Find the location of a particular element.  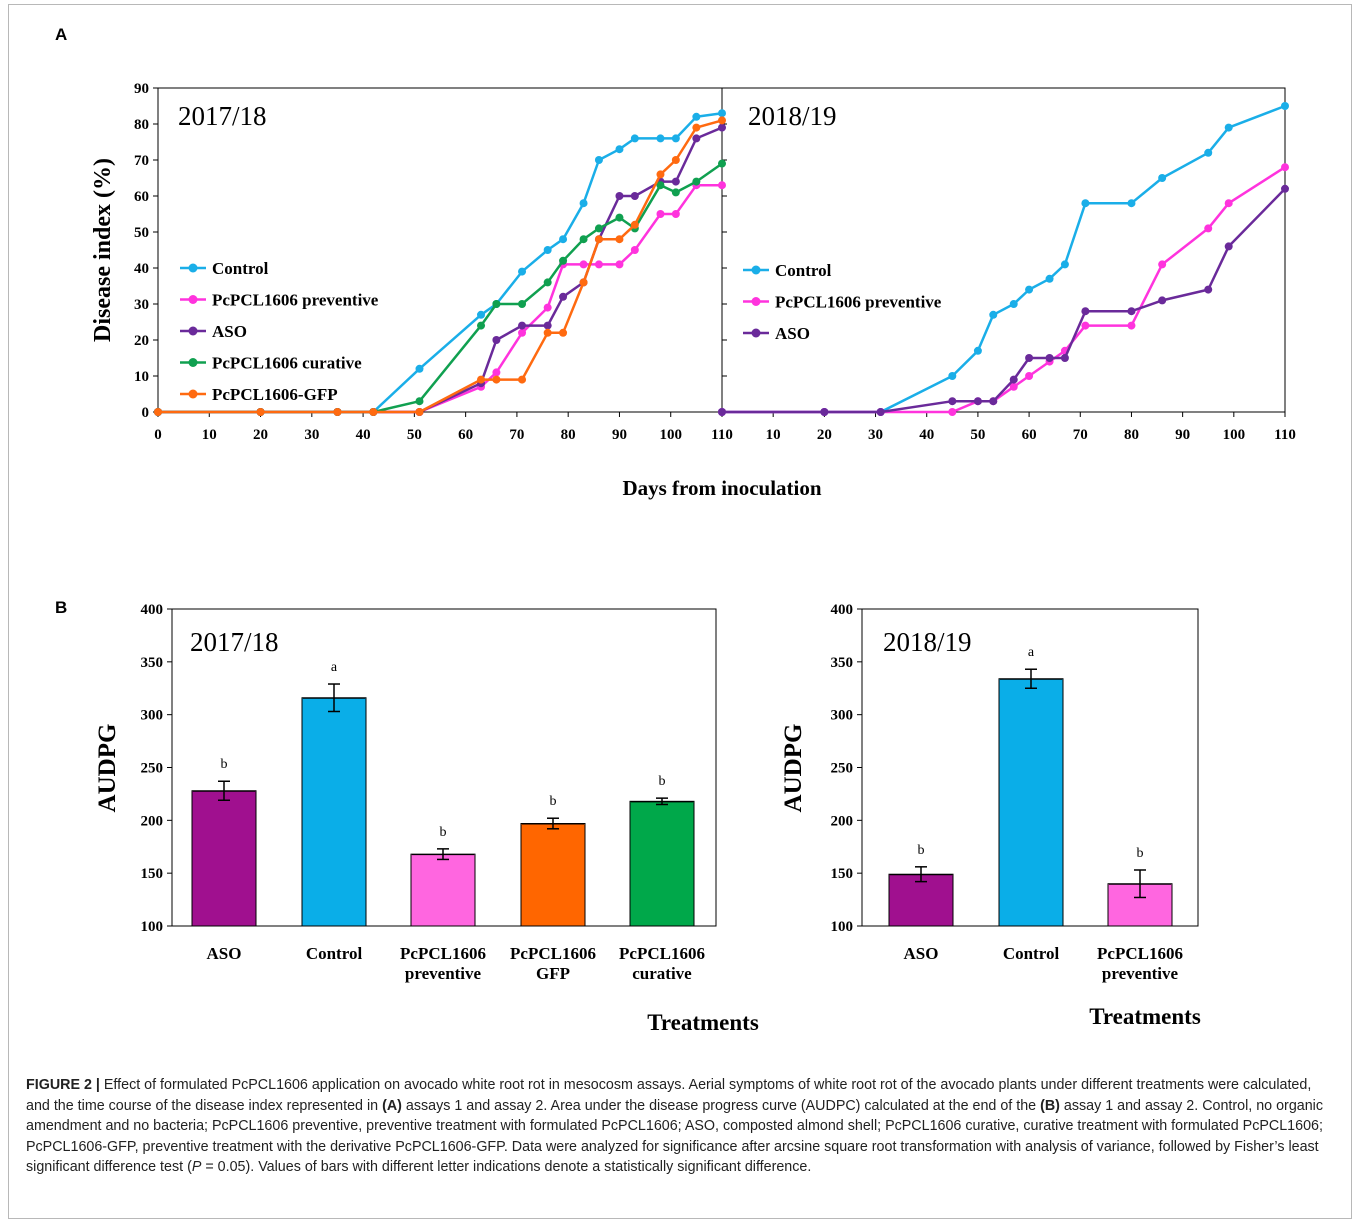

x-tick-label: 70 is located at coordinates (516, 435).